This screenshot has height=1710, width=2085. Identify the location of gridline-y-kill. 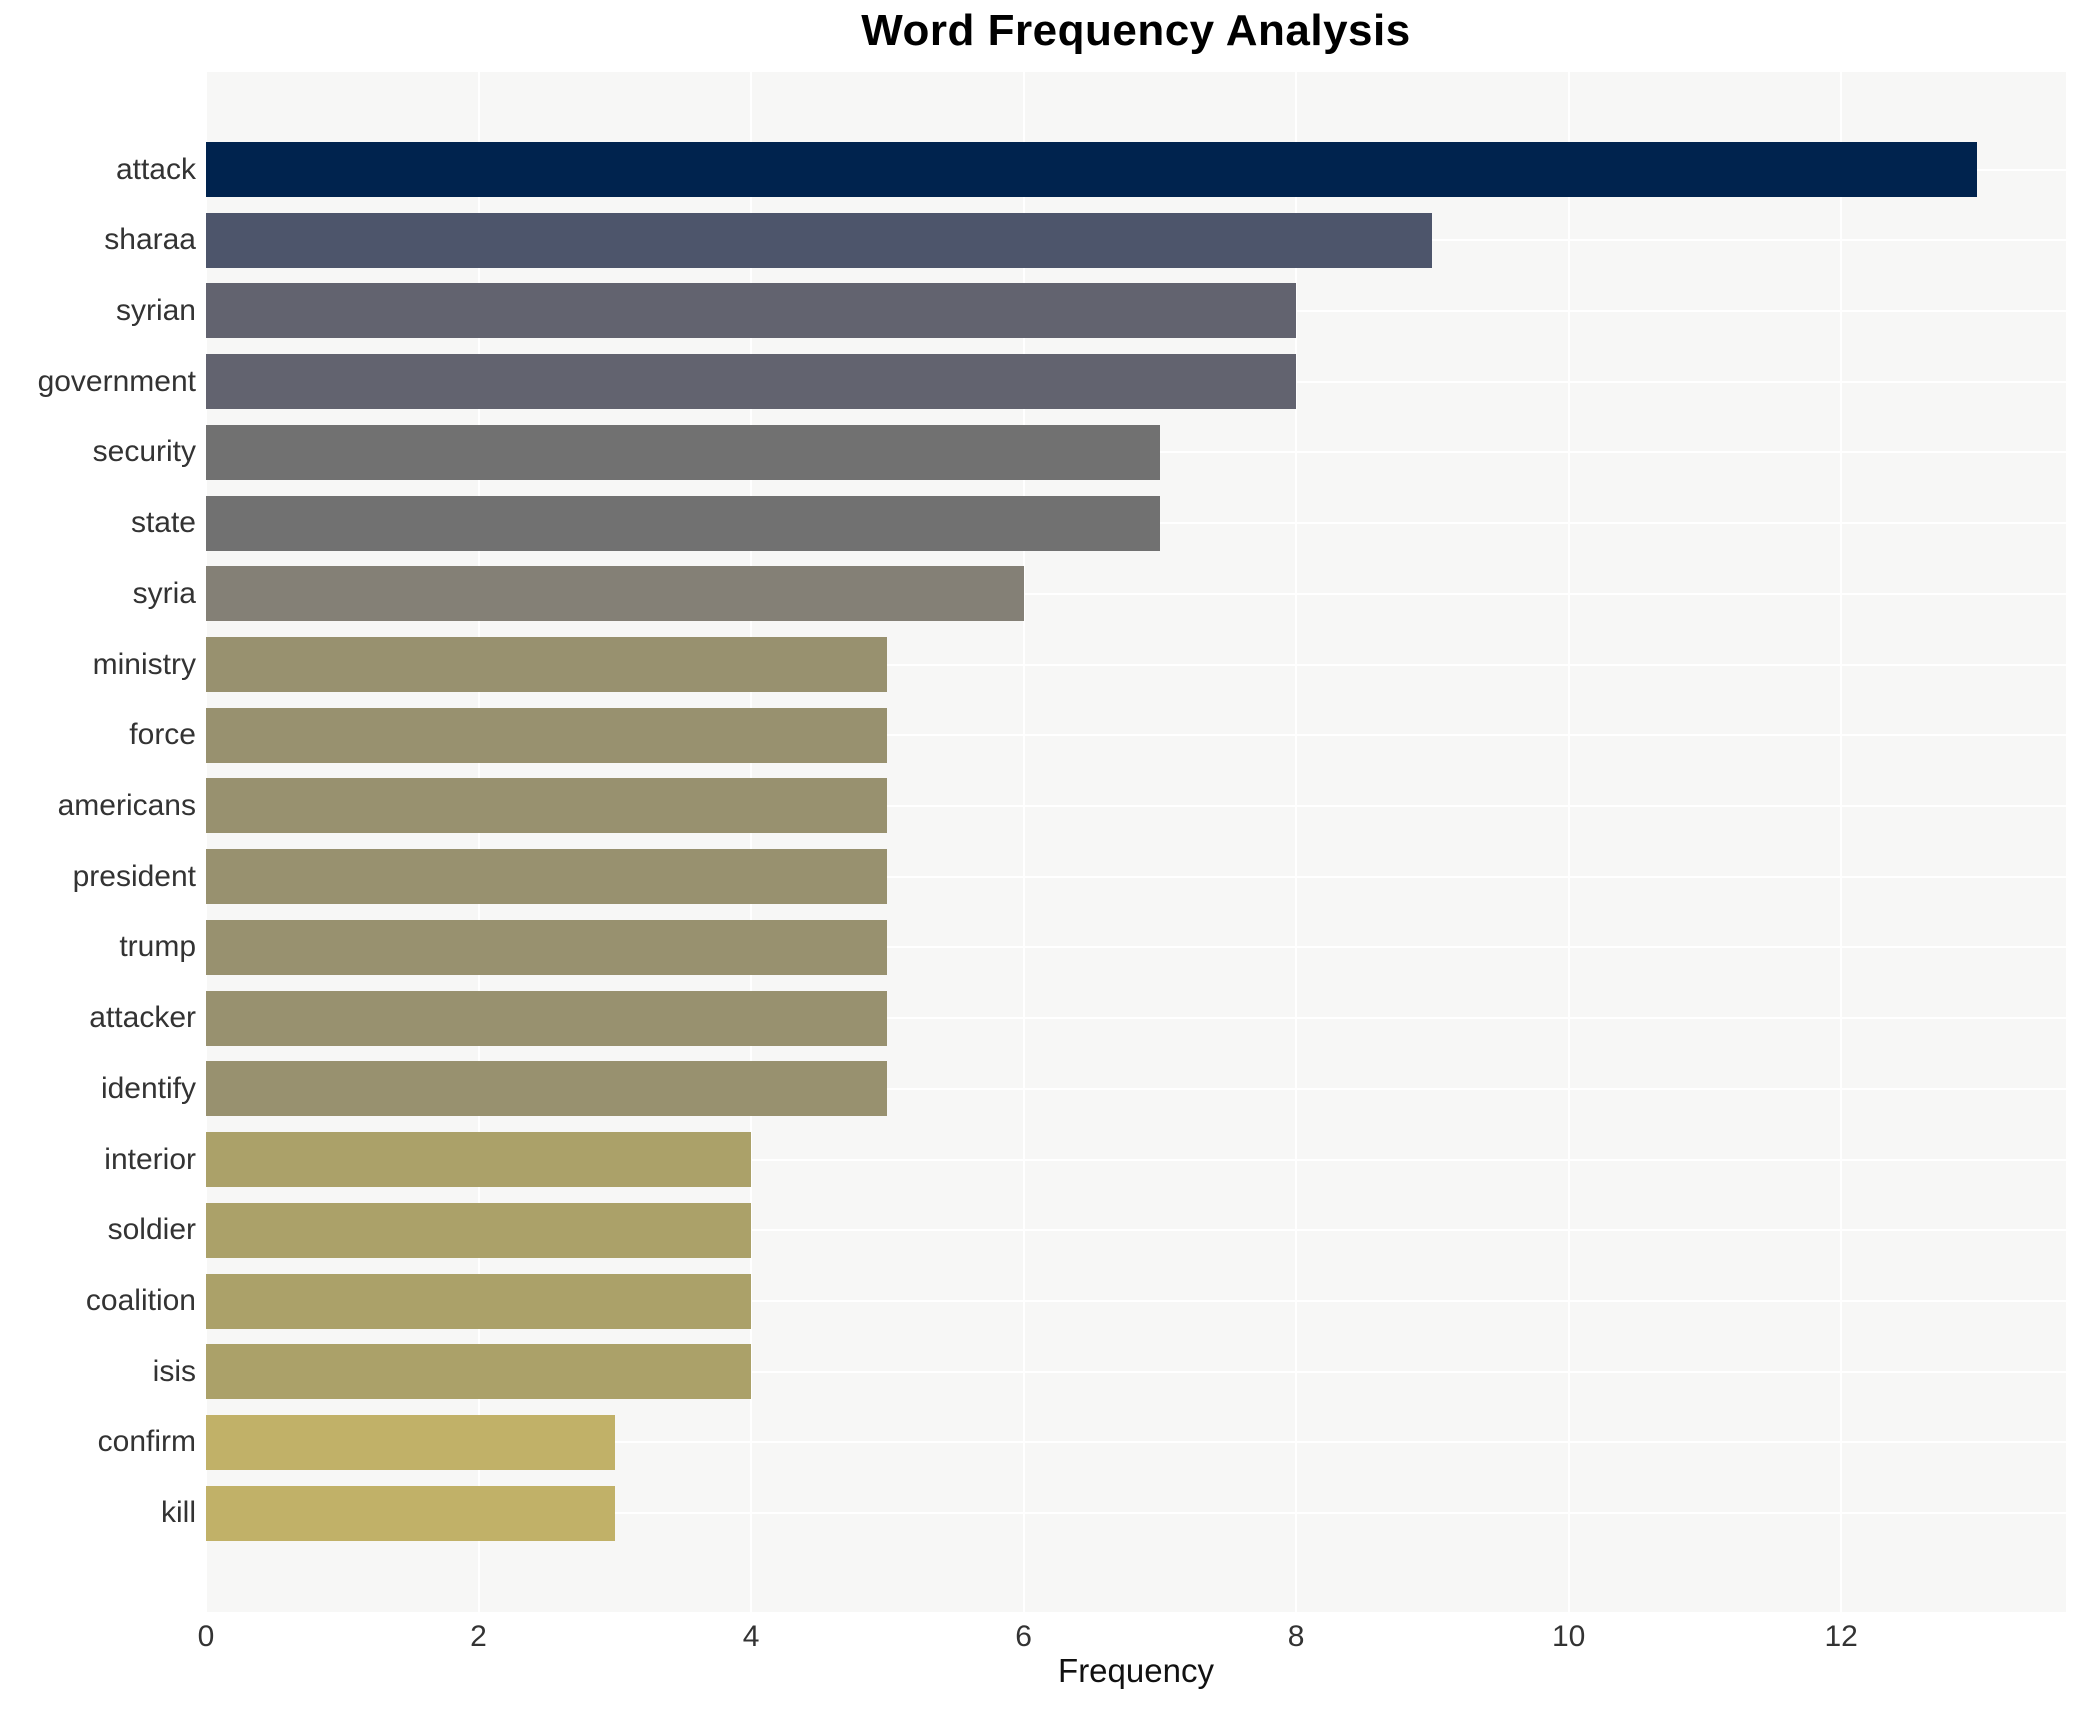
(1136, 1513).